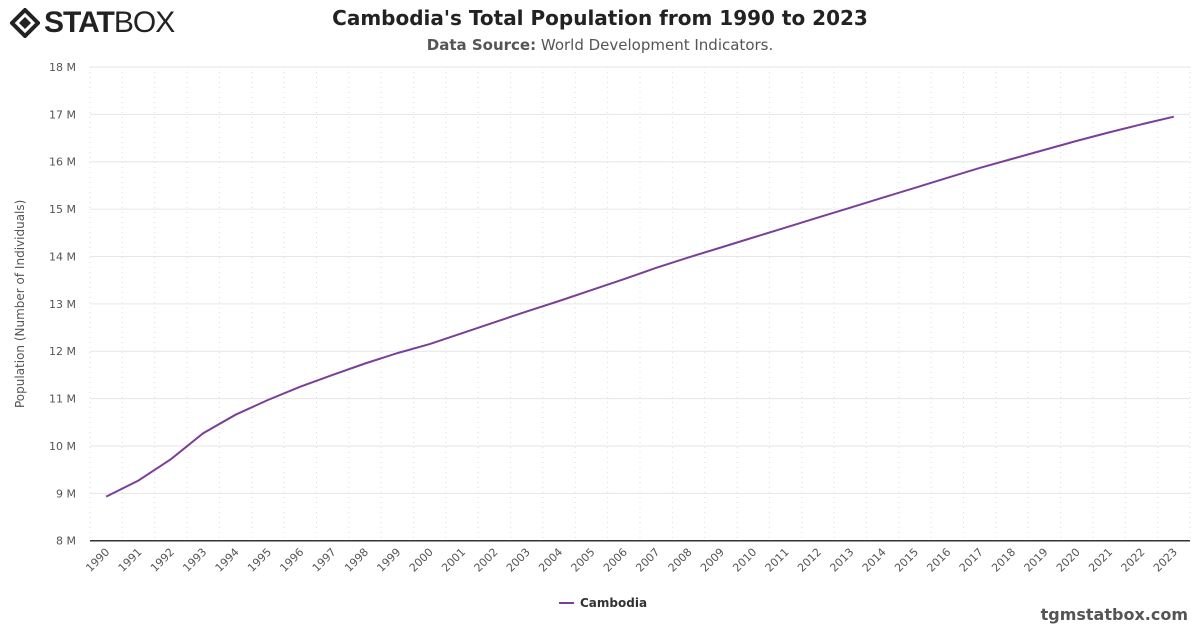  What do you see at coordinates (62, 446) in the screenshot?
I see `y-tick-label: 10 M` at bounding box center [62, 446].